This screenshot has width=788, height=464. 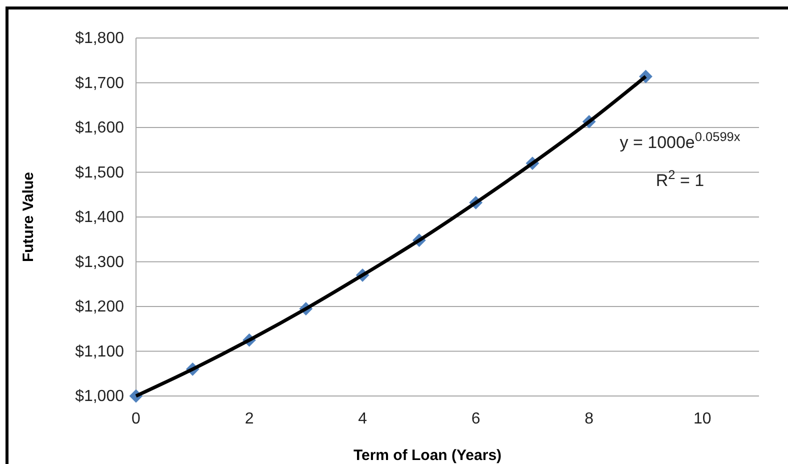 What do you see at coordinates (99, 83) in the screenshot?
I see `y-tick-label: $1,700` at bounding box center [99, 83].